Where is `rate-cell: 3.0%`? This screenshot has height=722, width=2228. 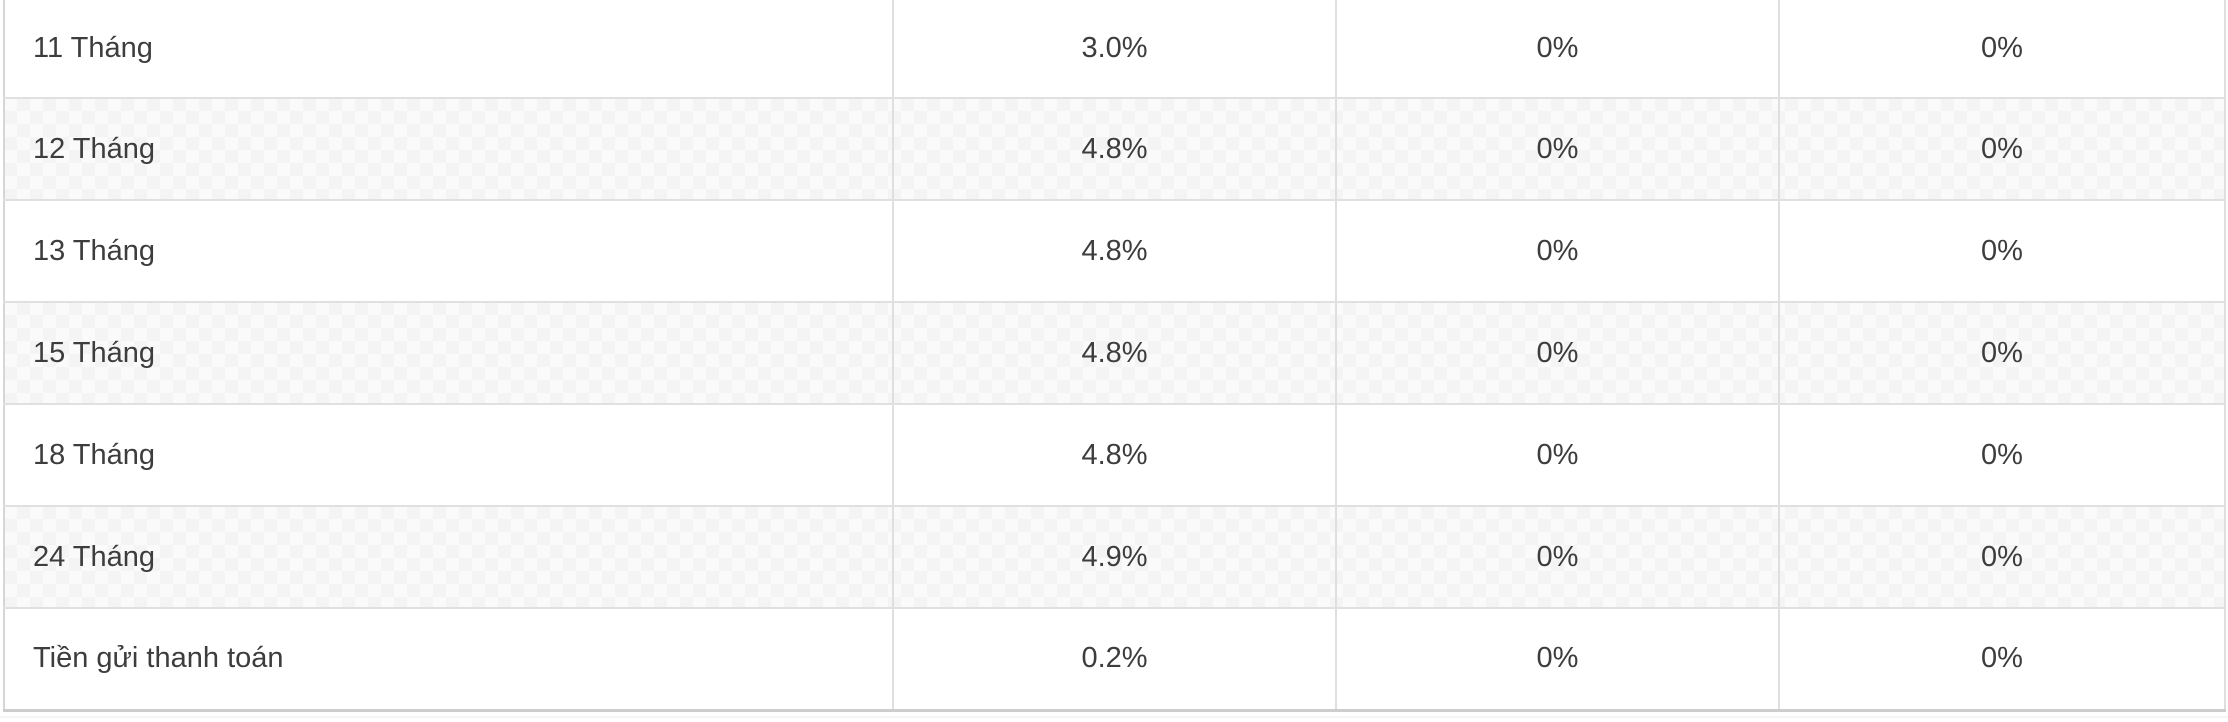
rate-cell: 3.0% is located at coordinates (1114, 49).